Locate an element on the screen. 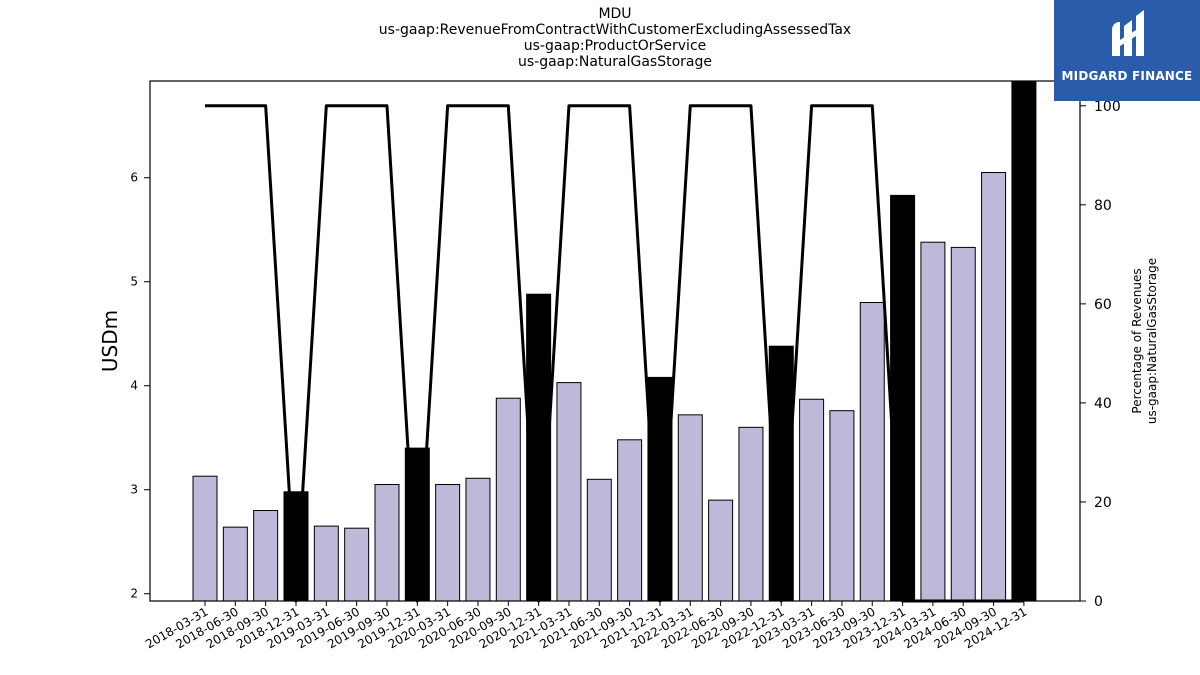  right-y-tick-label: 100 is located at coordinates (1107, 107).